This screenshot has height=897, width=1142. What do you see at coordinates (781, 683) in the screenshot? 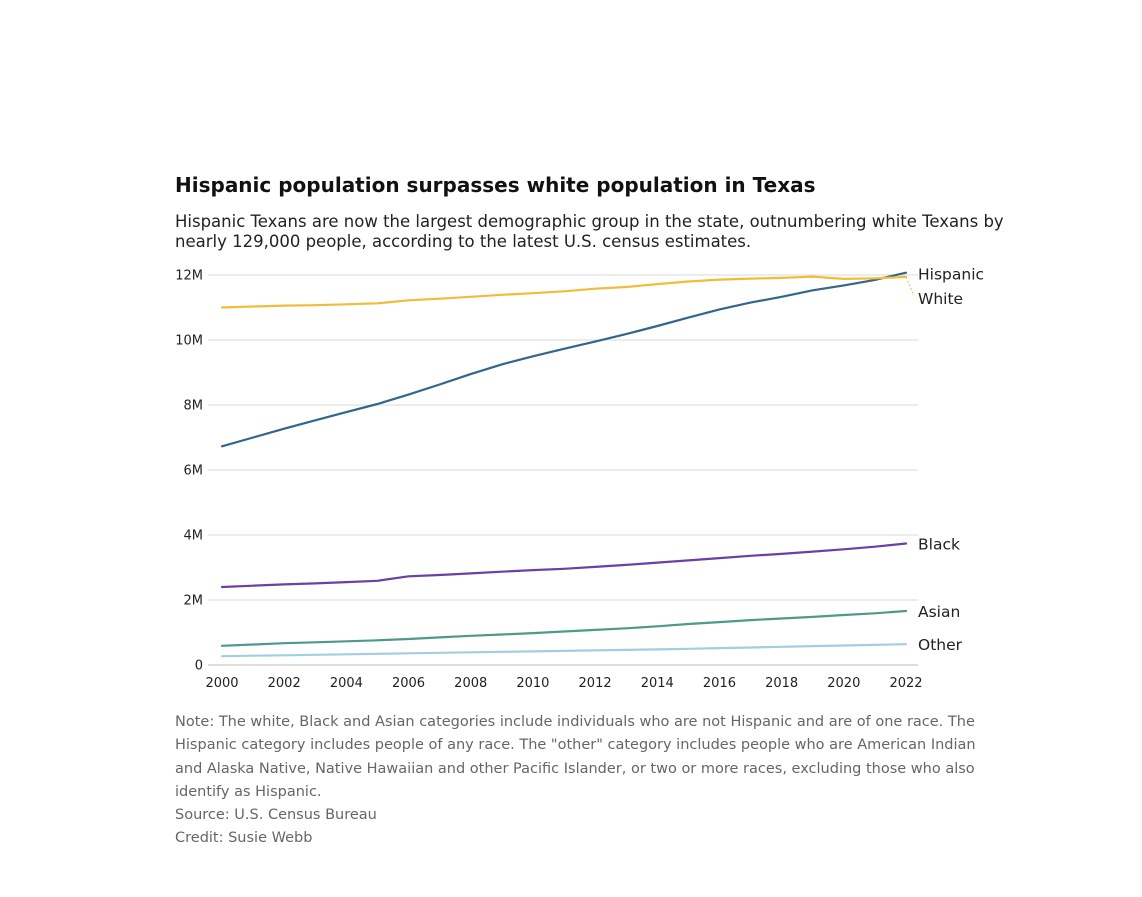
I see `x-tick-label: 2018` at bounding box center [781, 683].